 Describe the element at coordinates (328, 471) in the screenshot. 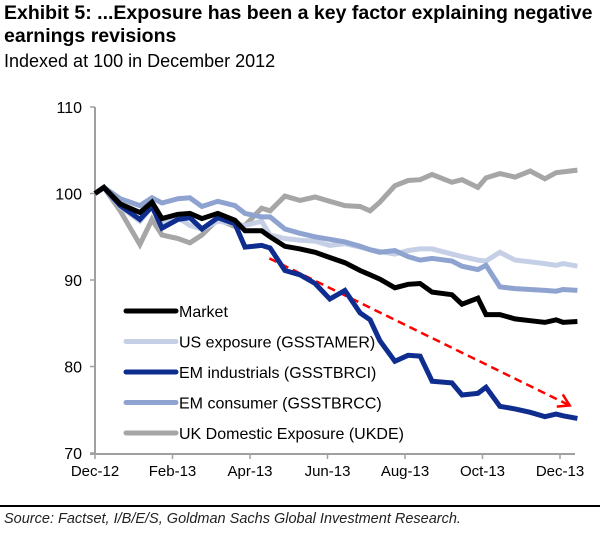

I see `x-tick-label: Jun-13` at that location.